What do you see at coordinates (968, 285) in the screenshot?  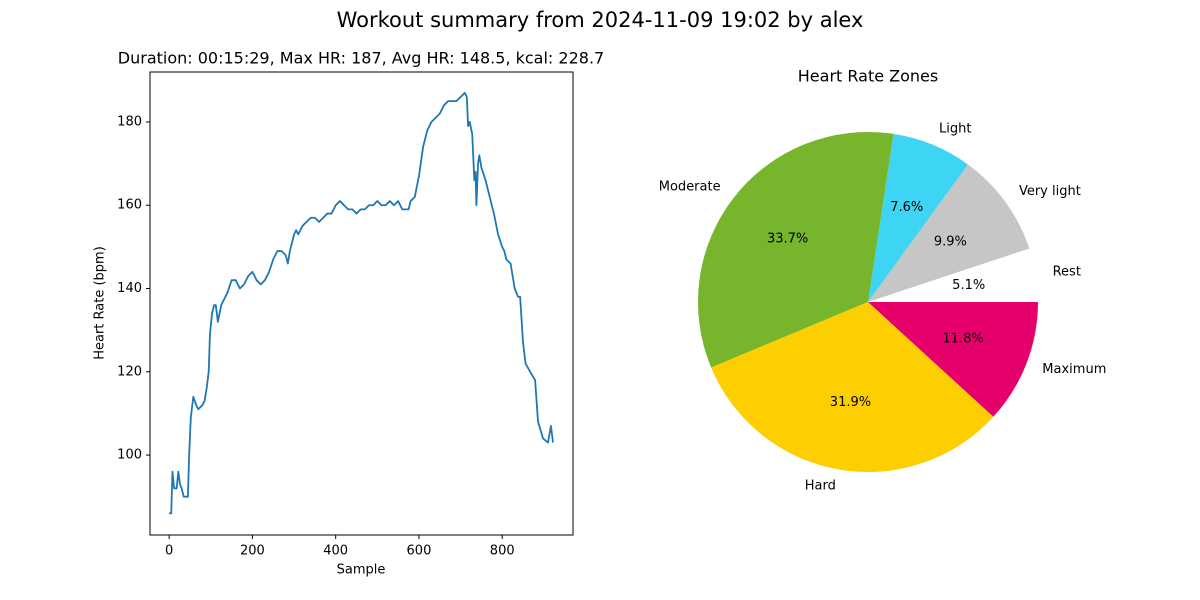 I see `slice-value-label: 5.1%` at bounding box center [968, 285].